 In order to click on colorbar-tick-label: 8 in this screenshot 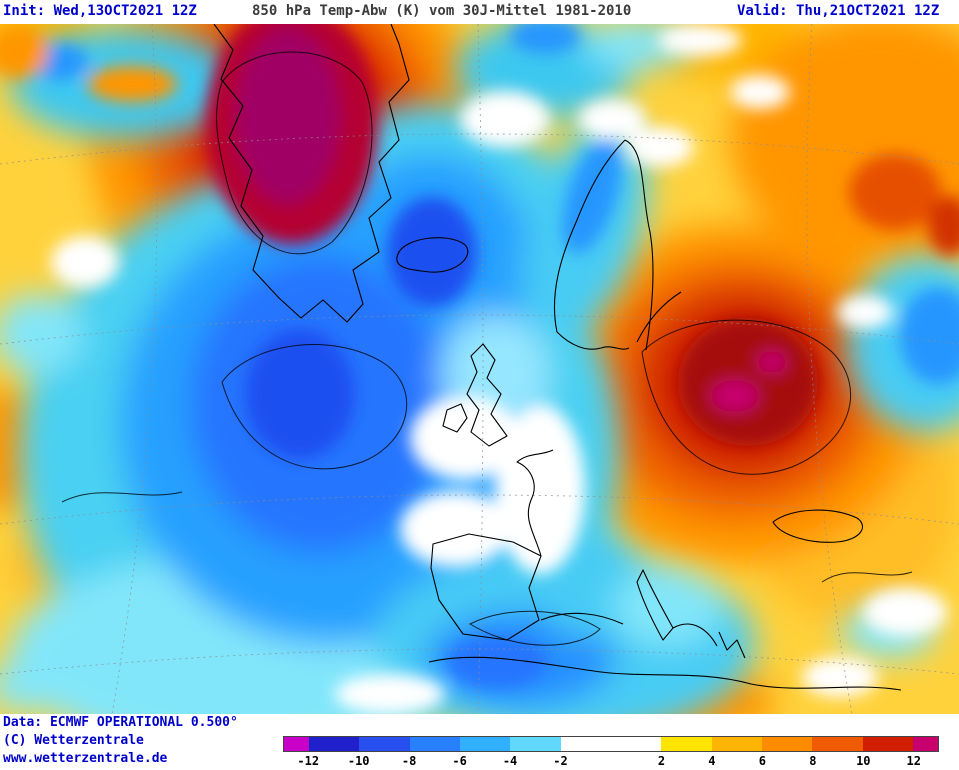, I will do `click(813, 761)`.